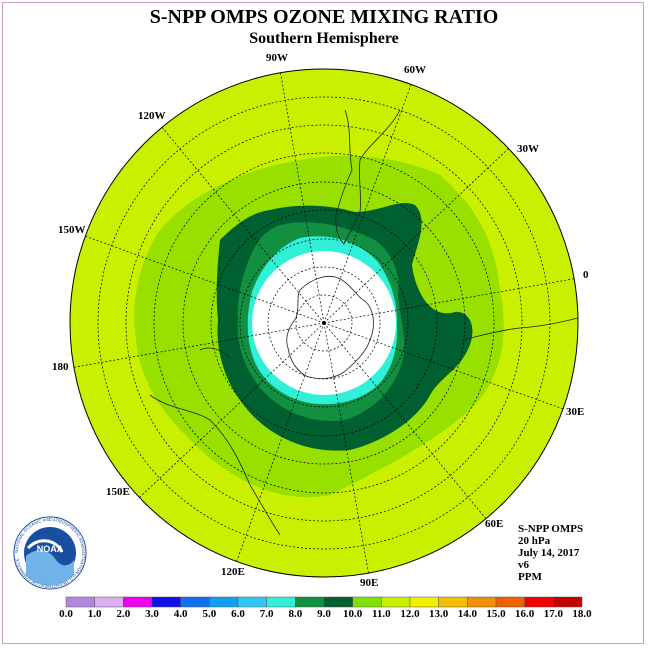 This screenshot has height=648, width=648. I want to click on lon-label-180: 180, so click(60, 367).